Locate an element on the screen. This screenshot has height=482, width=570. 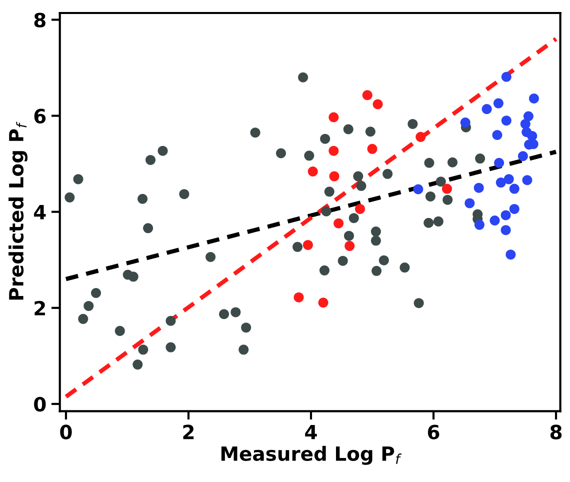
x-tick-label: 0 is located at coordinates (66, 432).